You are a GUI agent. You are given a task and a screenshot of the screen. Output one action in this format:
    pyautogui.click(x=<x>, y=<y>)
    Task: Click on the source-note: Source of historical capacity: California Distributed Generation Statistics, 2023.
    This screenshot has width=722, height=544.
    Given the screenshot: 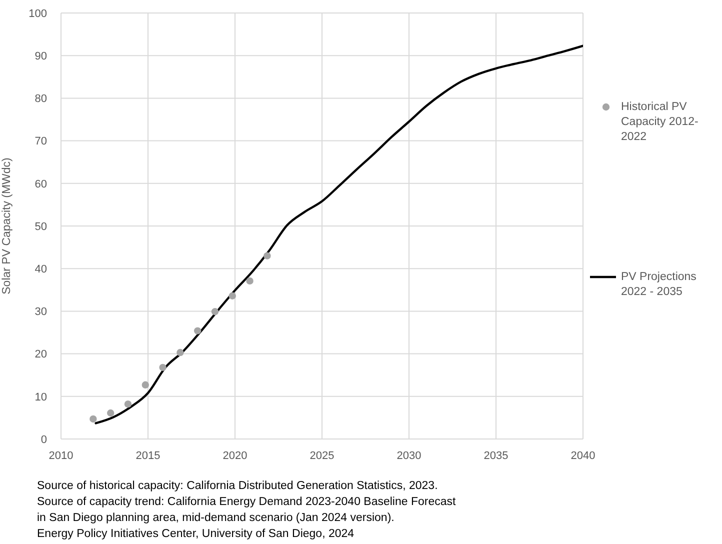 What is the action you would take?
    pyautogui.click(x=238, y=486)
    